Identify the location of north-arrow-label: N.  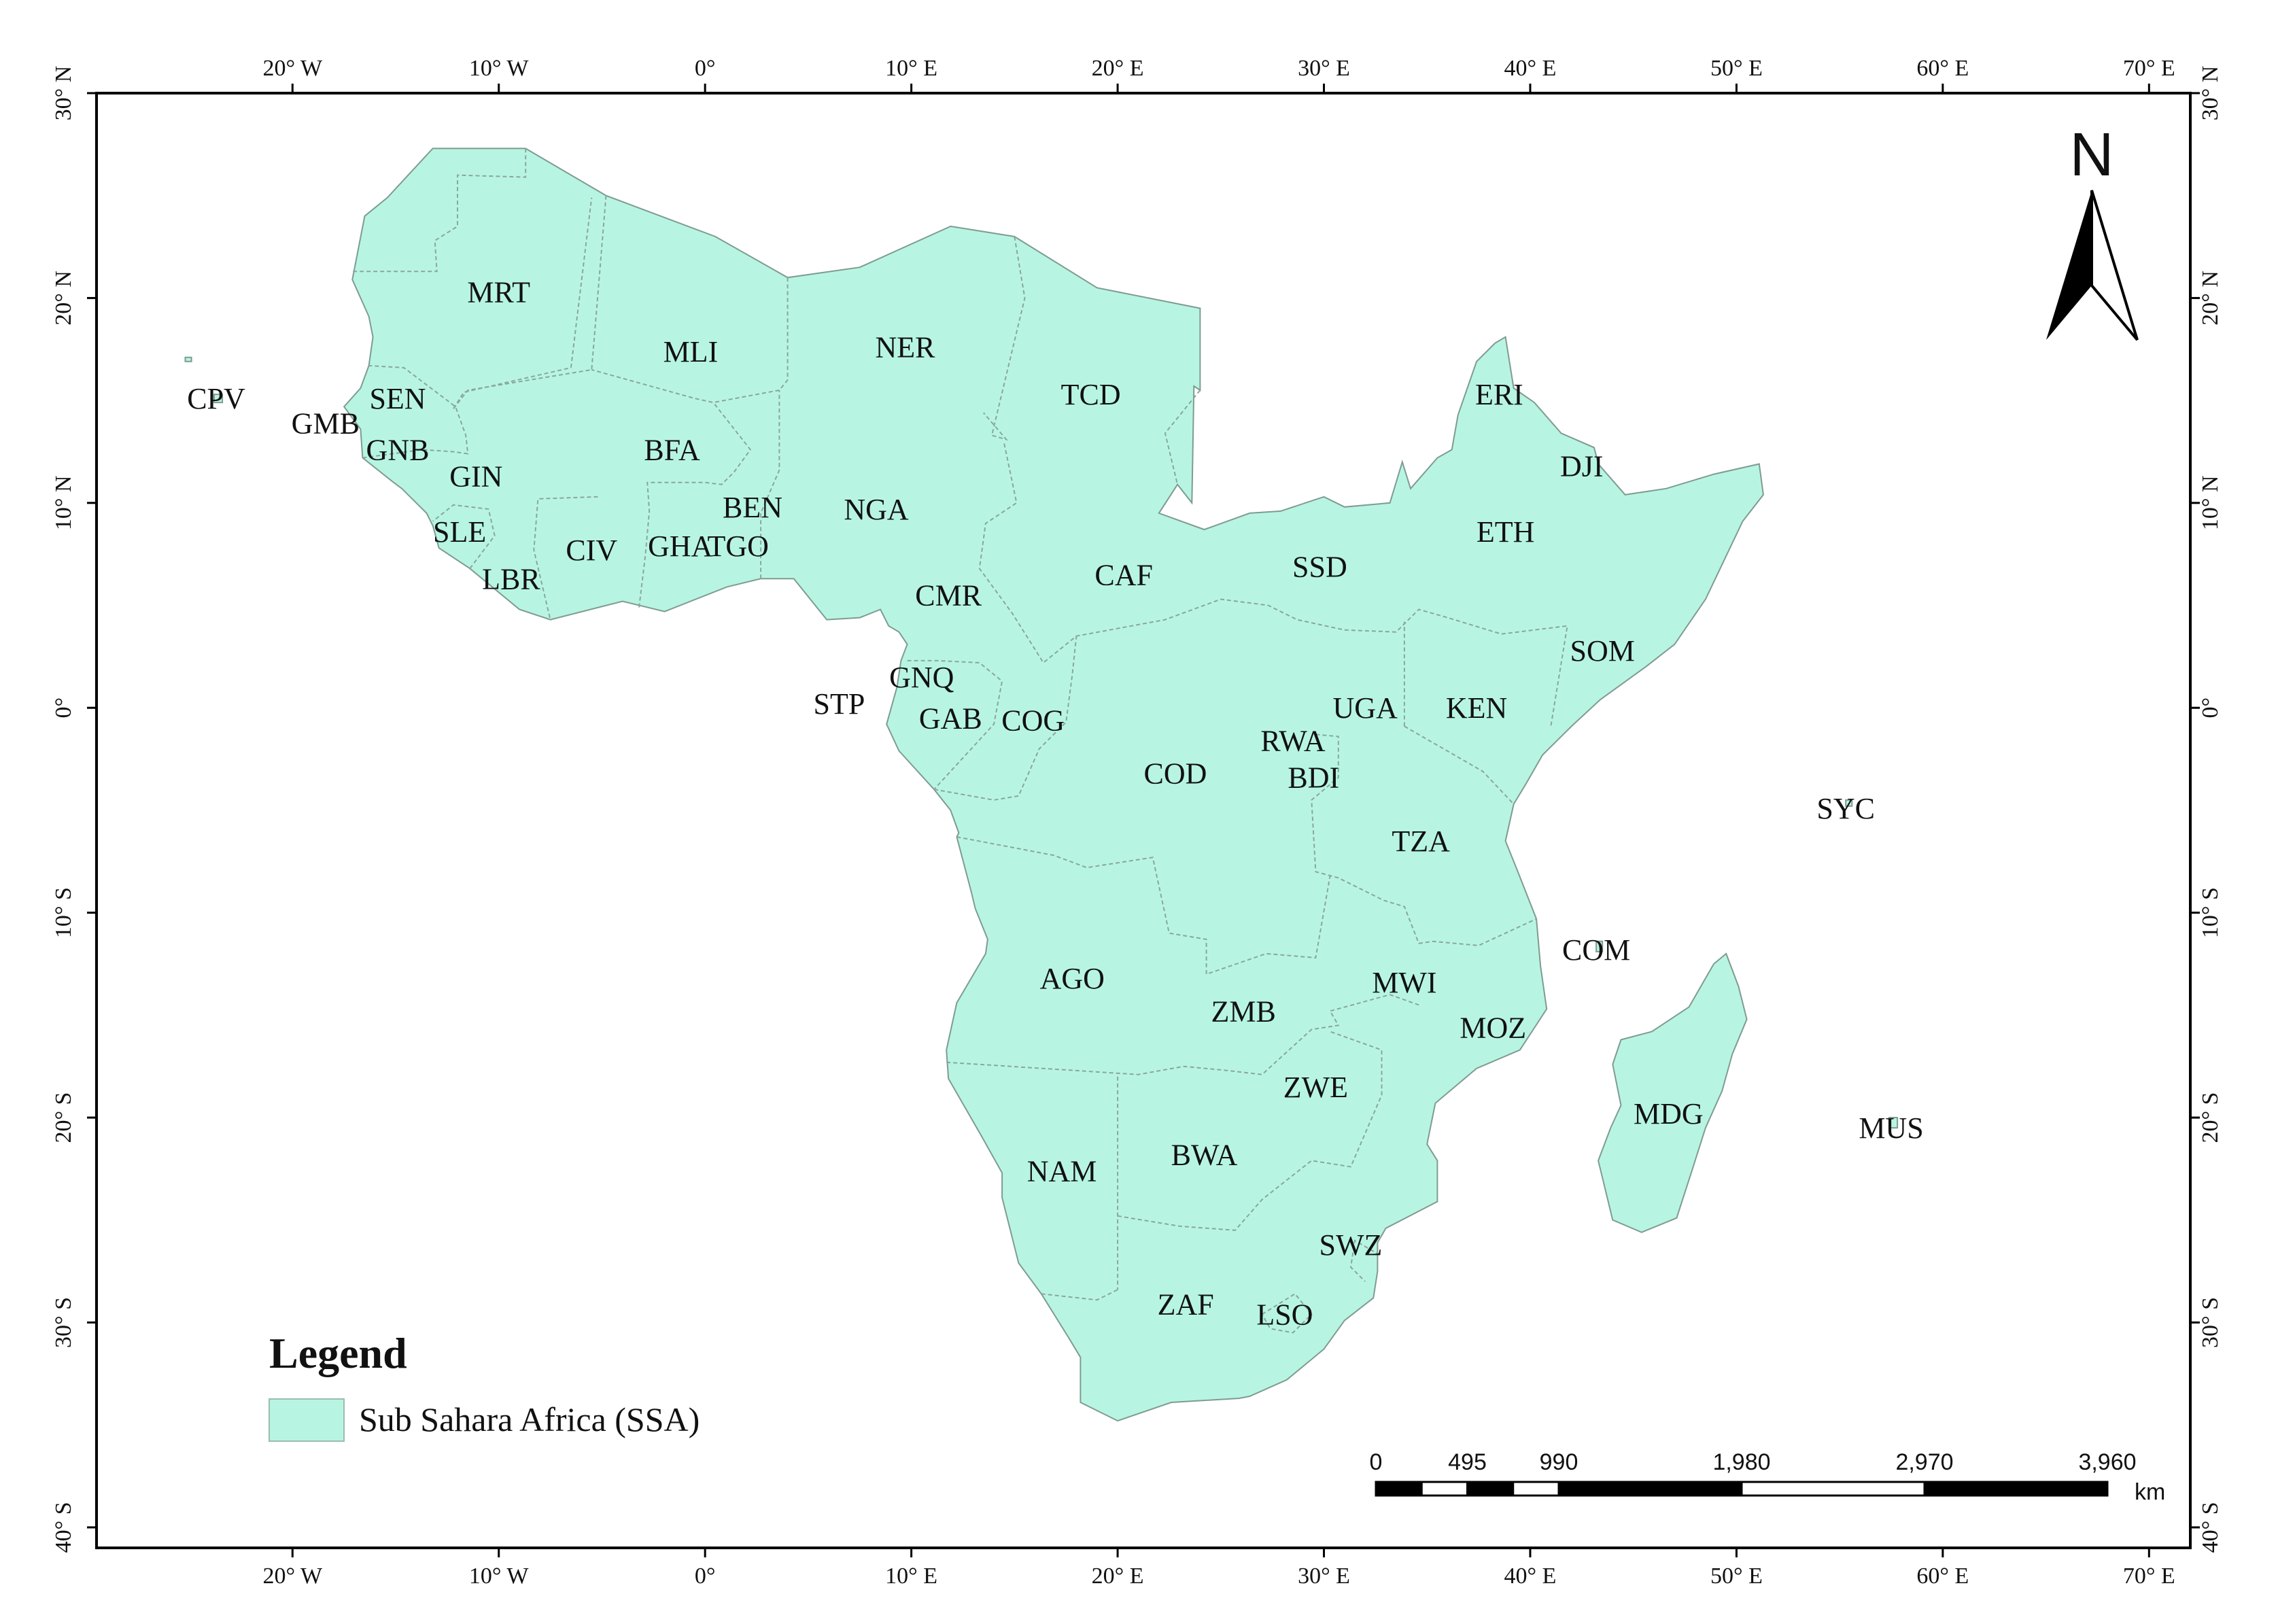
(2092, 155).